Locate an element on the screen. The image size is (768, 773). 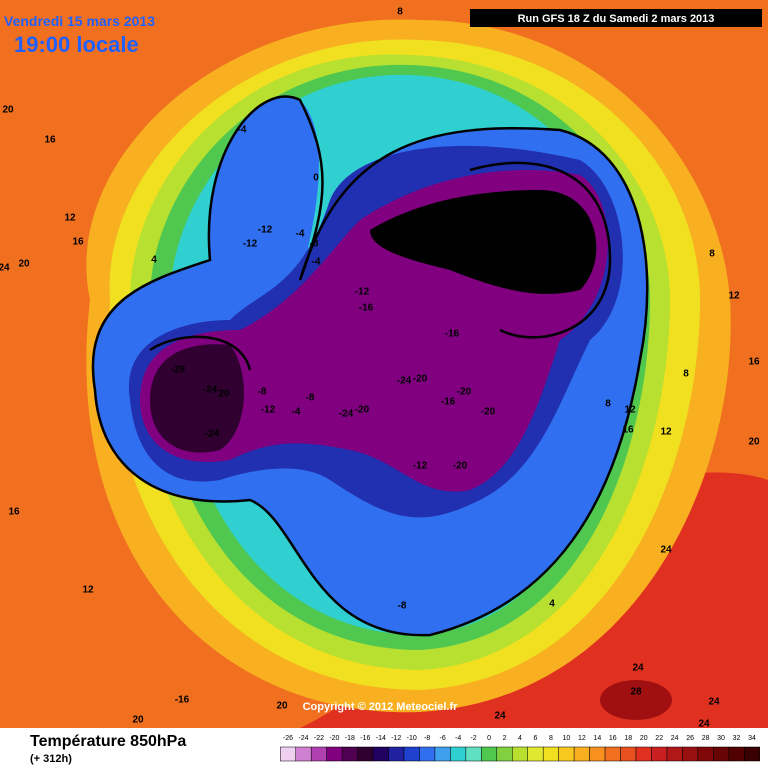
scale-tick-label: -16 is located at coordinates (365, 738).